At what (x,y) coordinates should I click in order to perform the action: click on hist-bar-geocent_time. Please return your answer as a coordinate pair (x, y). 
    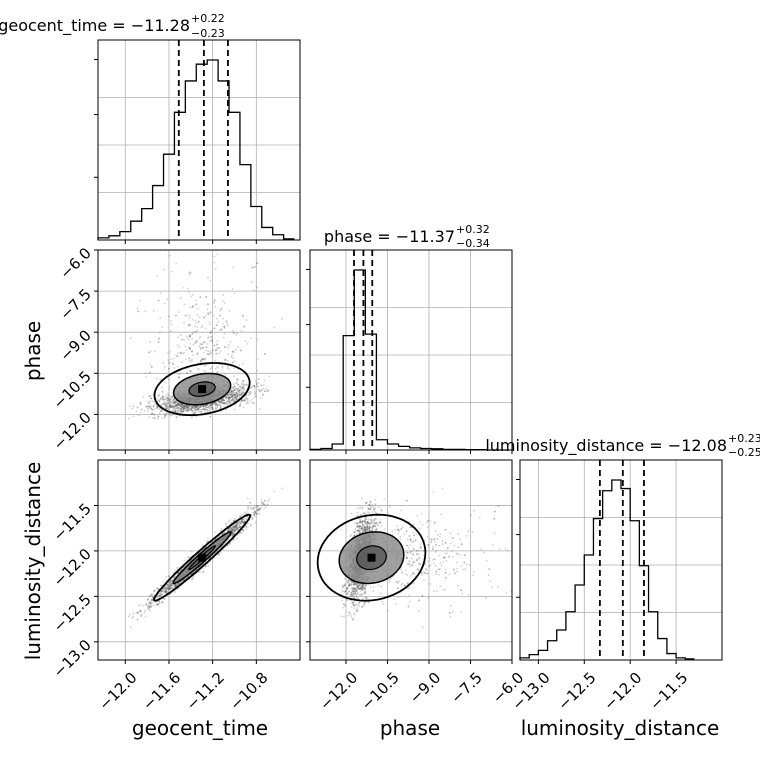
    Looking at the image, I should click on (125, 236).